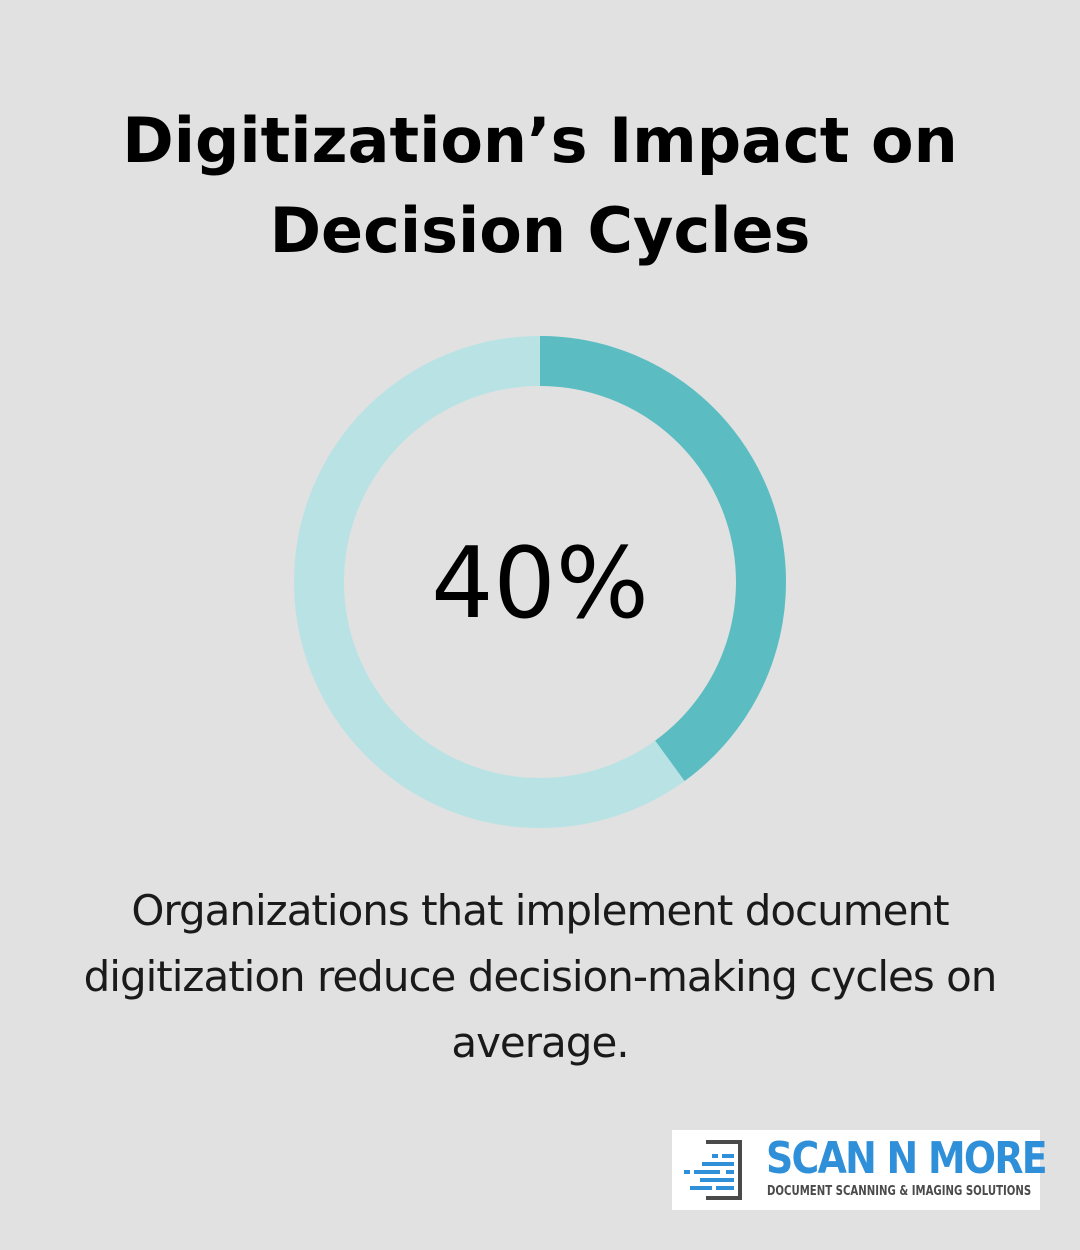 The image size is (1080, 1250). I want to click on scanner-logo-icon, so click(713, 1170).